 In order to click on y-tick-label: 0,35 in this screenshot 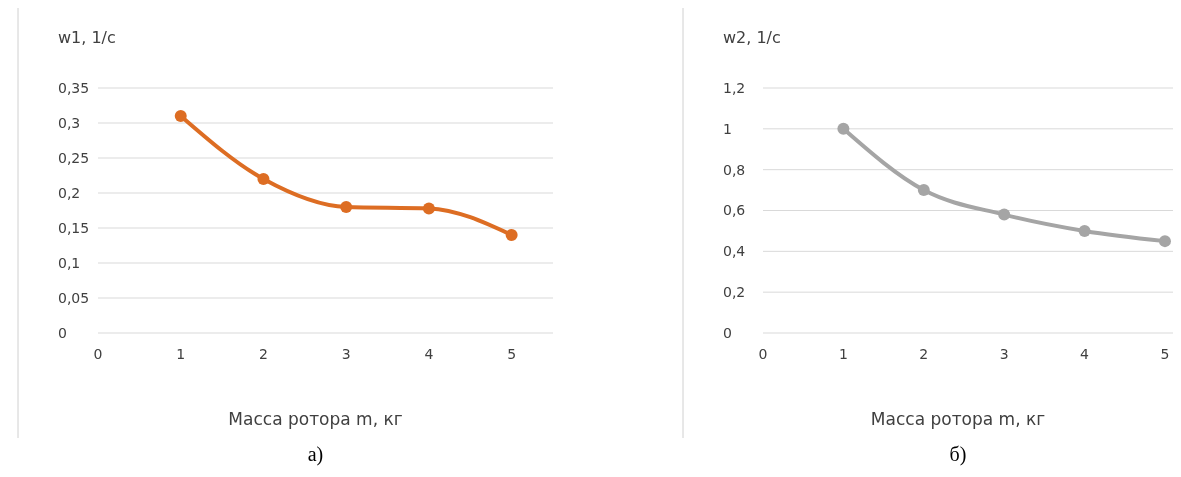, I will do `click(74, 87)`.